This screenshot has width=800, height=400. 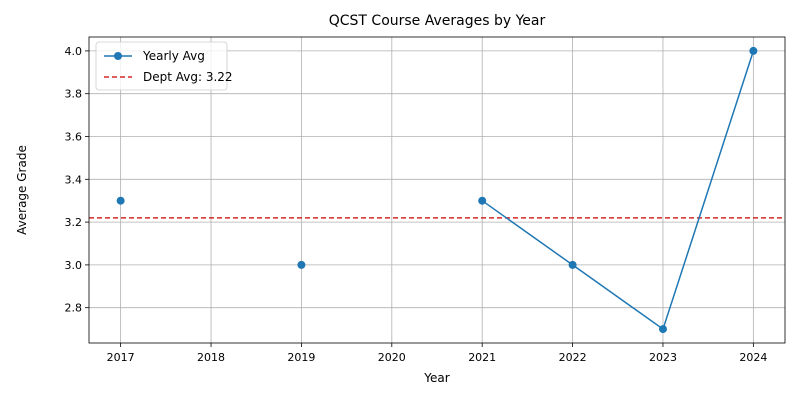 I want to click on chart-title: QCST Course Averages by Year, so click(x=437, y=21).